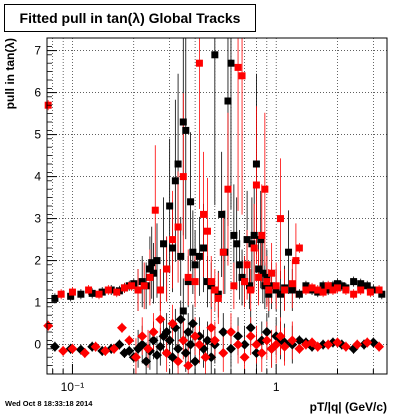  What do you see at coordinates (37, 51) in the screenshot?
I see `y-tick-label: 7` at bounding box center [37, 51].